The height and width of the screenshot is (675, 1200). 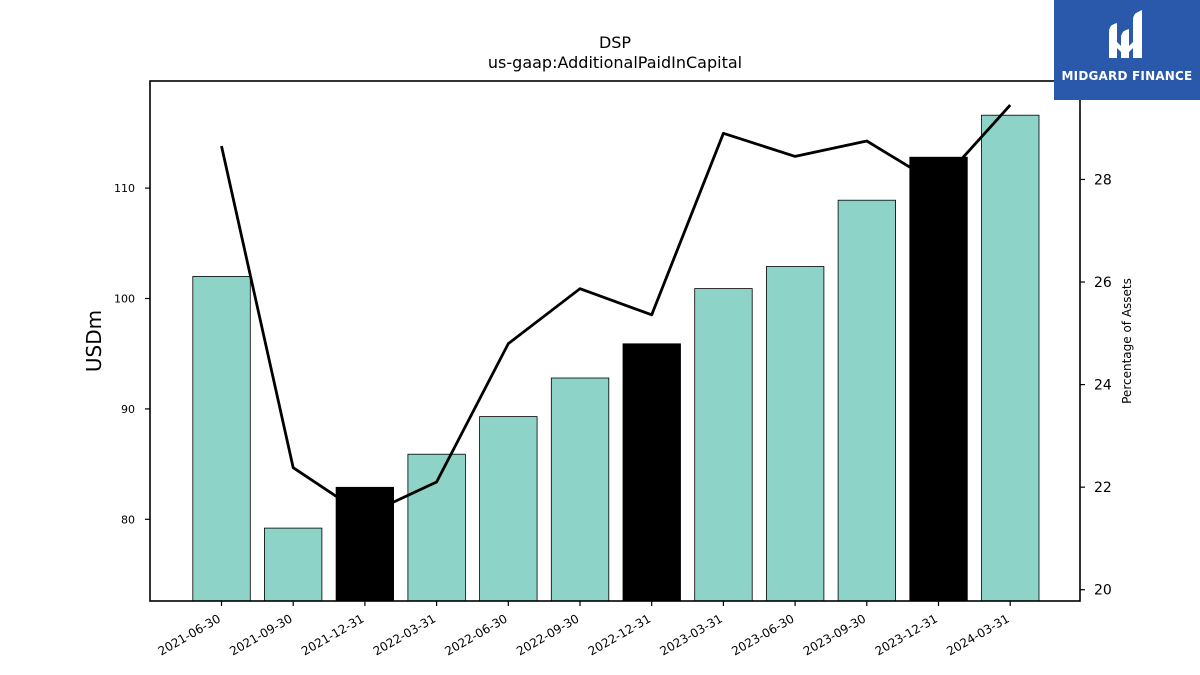 I want to click on x-tick-label: 2024-03-31, so click(x=977, y=634).